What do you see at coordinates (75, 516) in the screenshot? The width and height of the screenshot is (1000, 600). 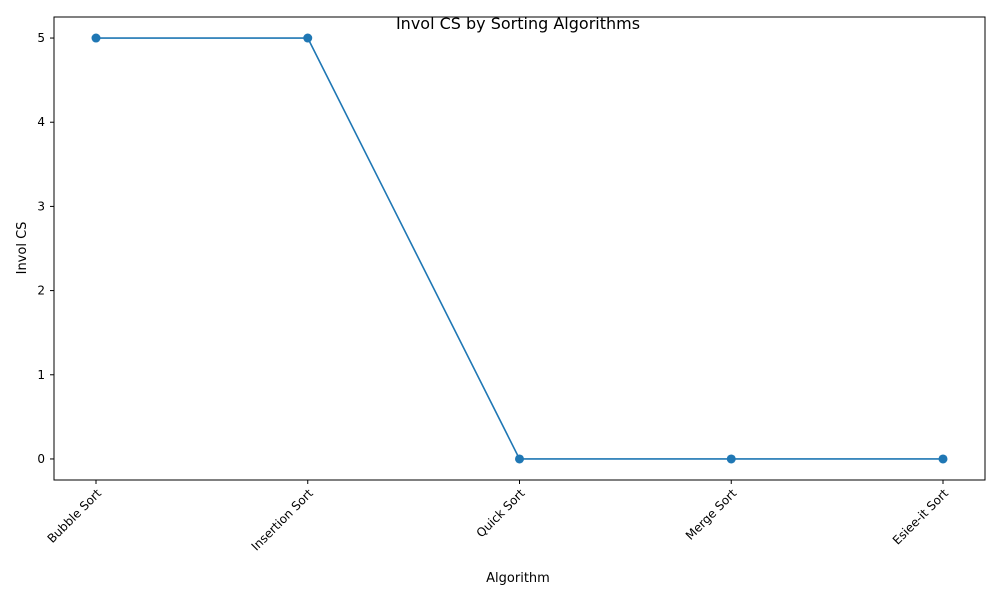 I see `x-tick-label: Bubble Sort` at bounding box center [75, 516].